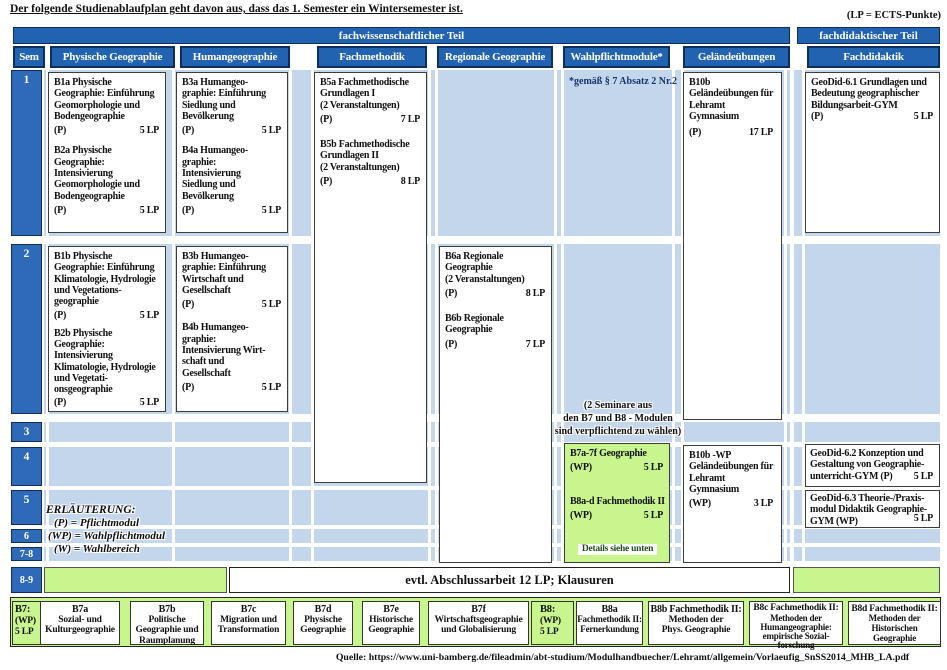  What do you see at coordinates (391, 609) in the screenshot?
I see `b7e-code: B7e` at bounding box center [391, 609].